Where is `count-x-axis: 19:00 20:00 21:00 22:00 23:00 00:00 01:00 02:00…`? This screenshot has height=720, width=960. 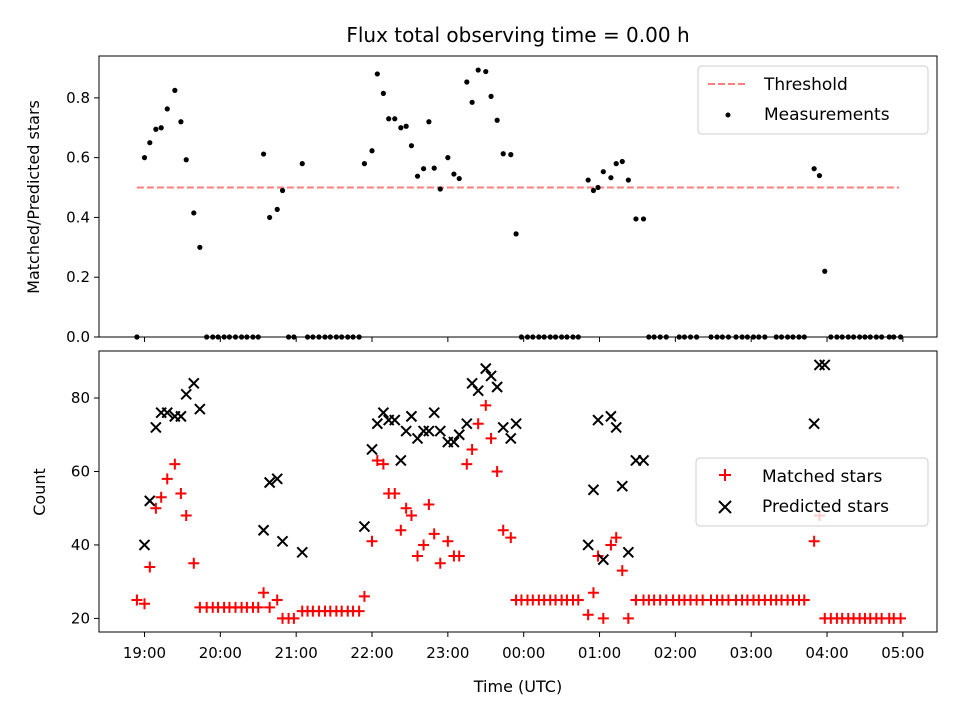 count-x-axis: 19:00 20:00 21:00 22:00 23:00 00:00 01:00 02:00… is located at coordinates (523, 647).